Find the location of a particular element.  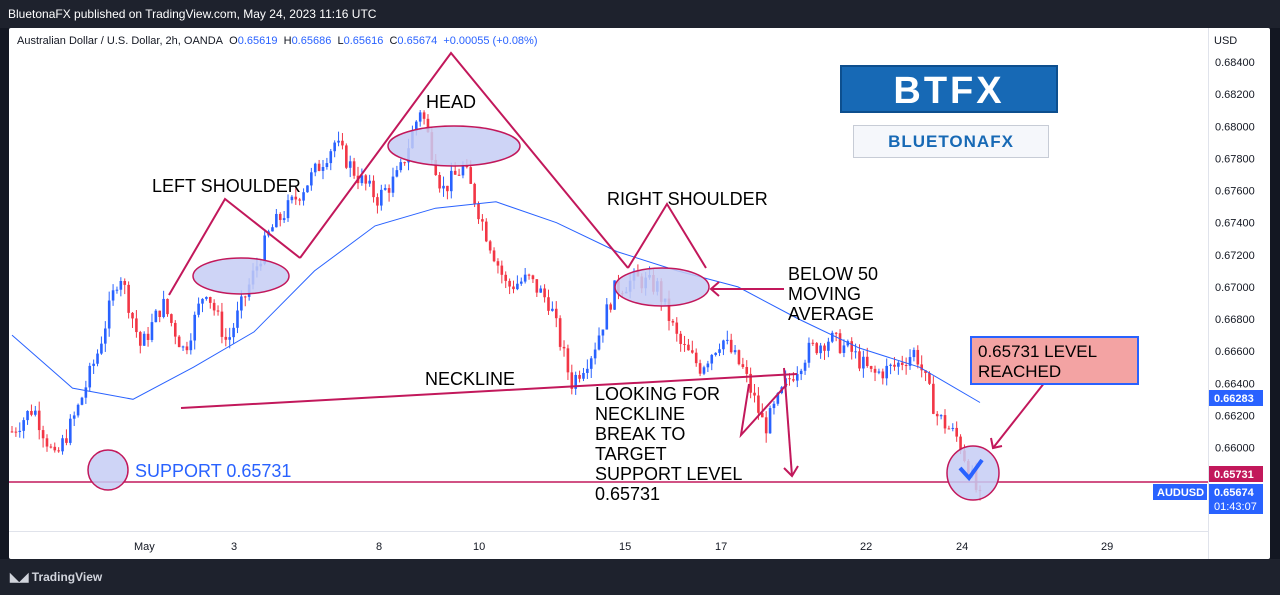

tradingview-logo: ◣◢ TradingView is located at coordinates (56, 577).